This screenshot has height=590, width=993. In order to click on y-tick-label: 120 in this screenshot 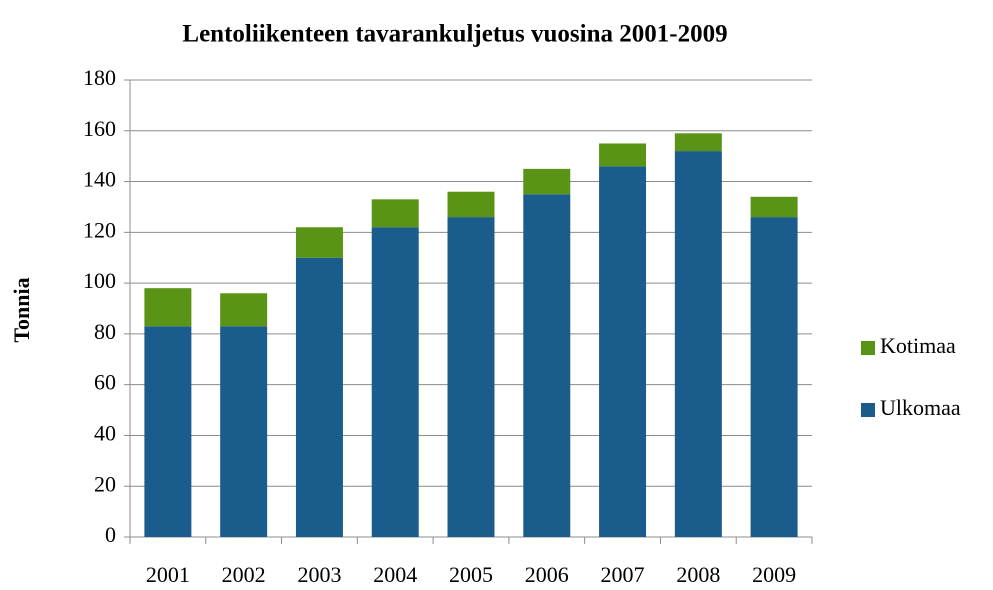, I will do `click(99, 229)`.